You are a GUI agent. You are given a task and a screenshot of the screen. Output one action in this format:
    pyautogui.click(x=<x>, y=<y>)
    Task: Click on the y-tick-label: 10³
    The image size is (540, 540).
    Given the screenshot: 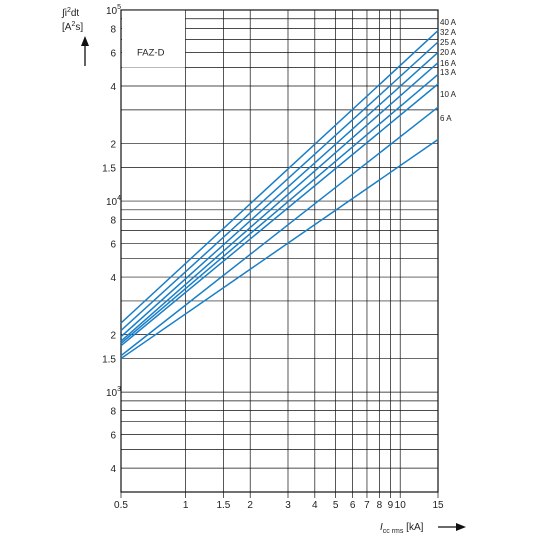 What is the action you would take?
    pyautogui.click(x=113, y=392)
    